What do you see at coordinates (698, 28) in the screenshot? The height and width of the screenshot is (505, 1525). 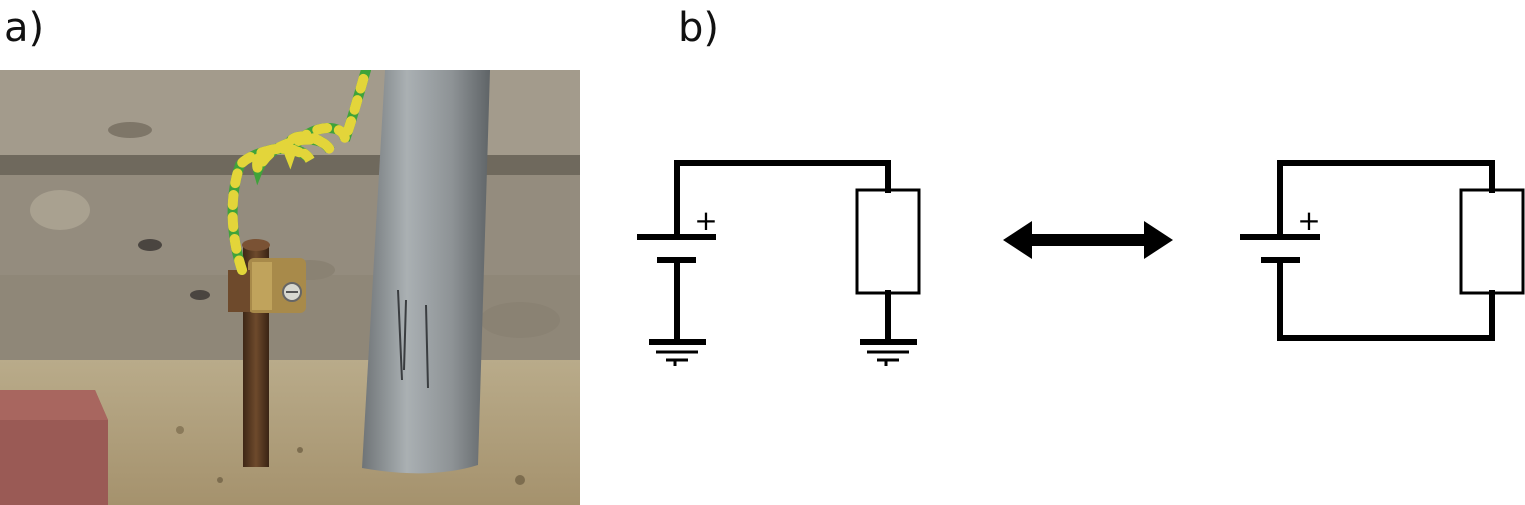 I see `panel-b-label: b)` at bounding box center [698, 28].